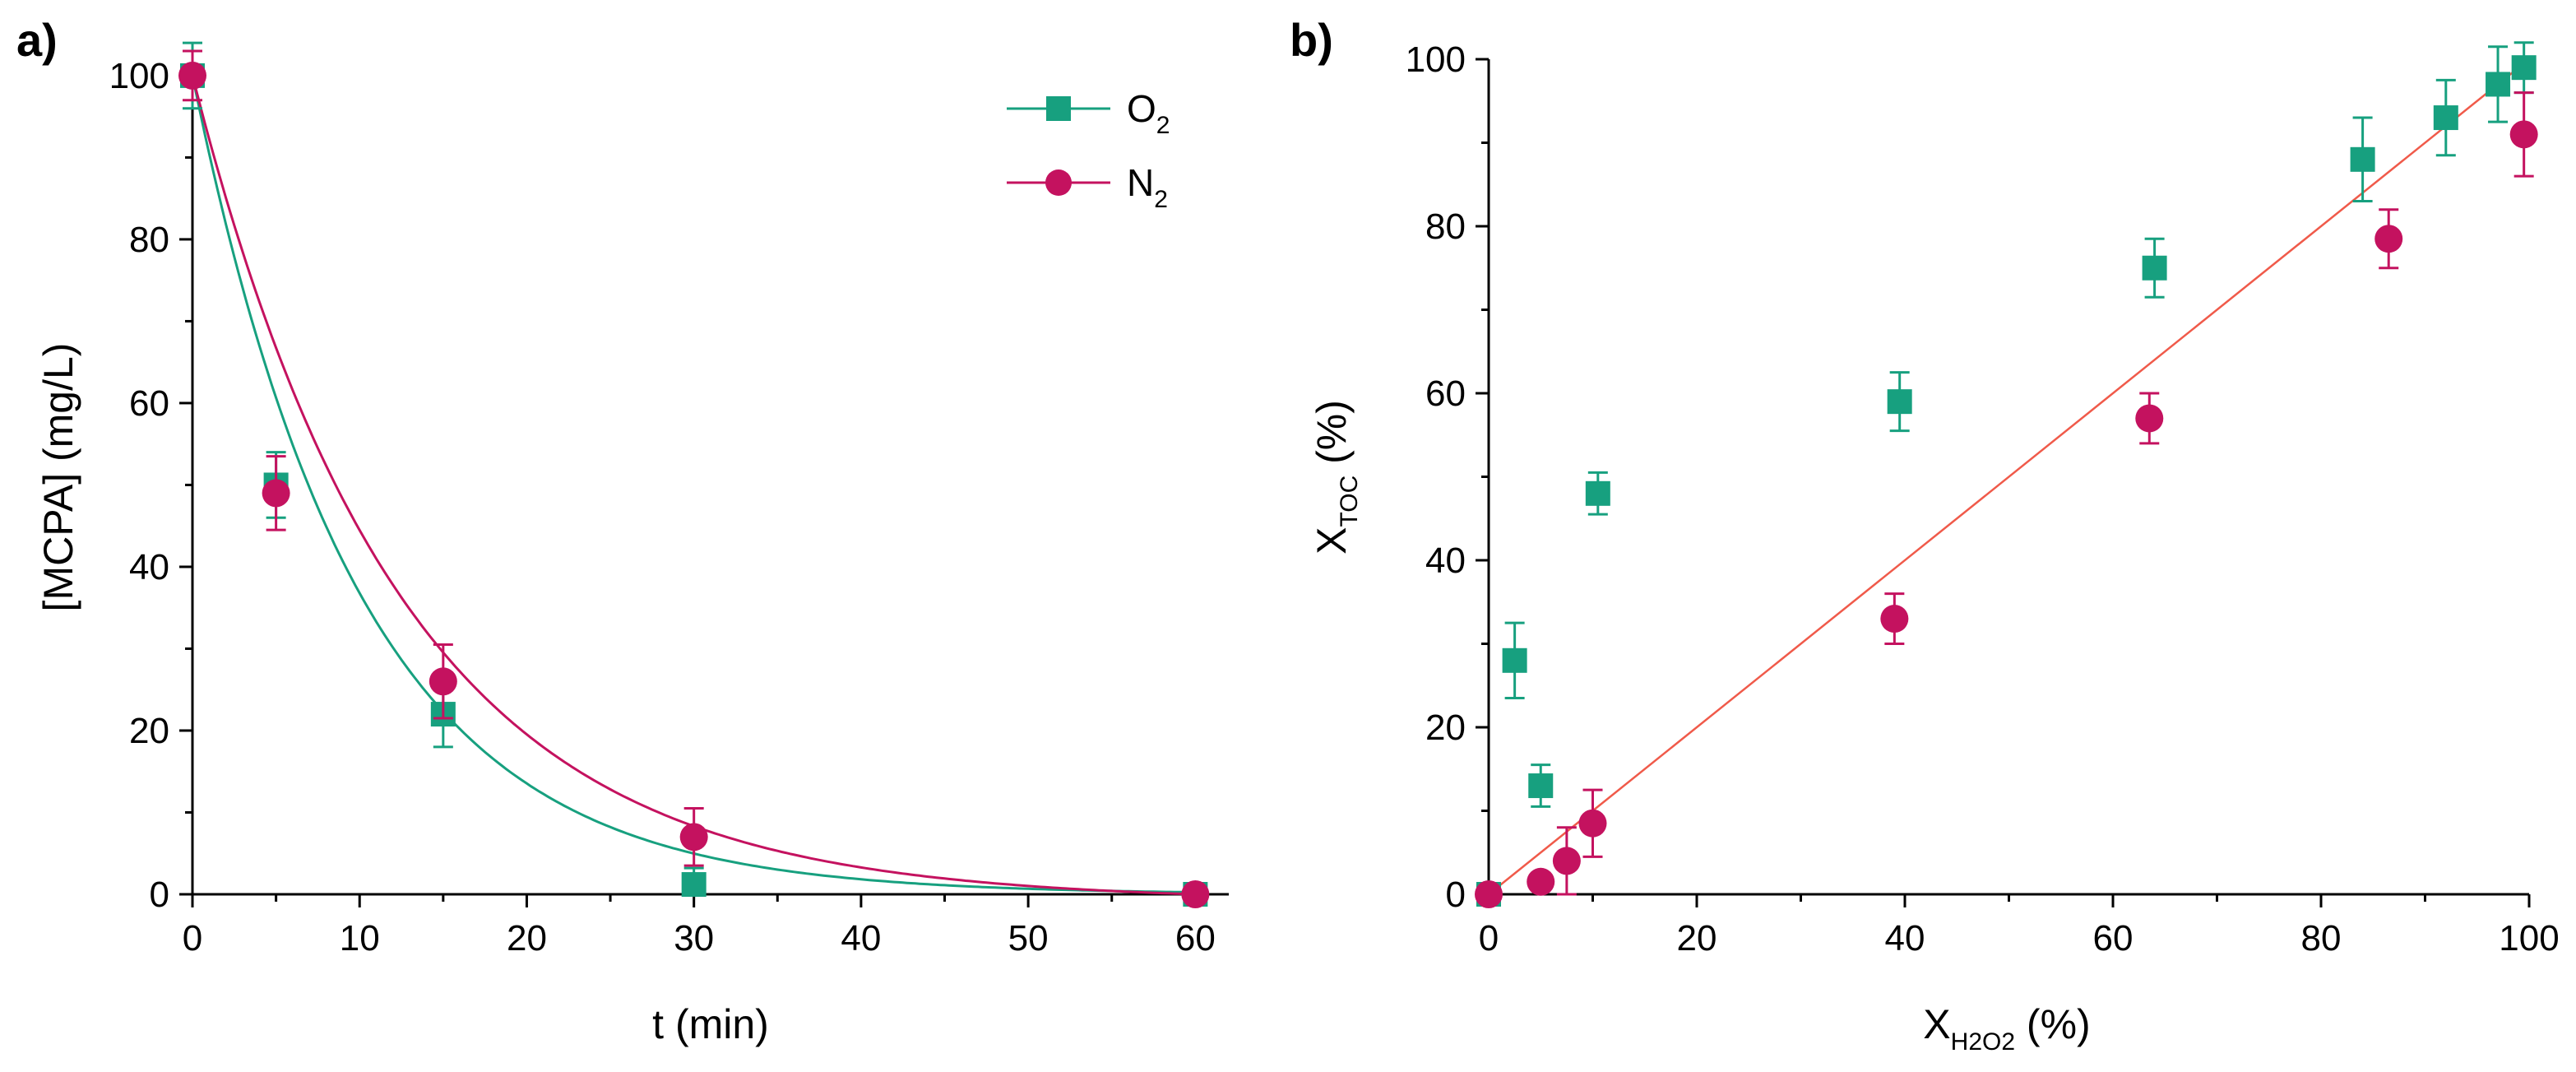  I want to click on panel-b-y-tick-label: 100, so click(1436, 60).